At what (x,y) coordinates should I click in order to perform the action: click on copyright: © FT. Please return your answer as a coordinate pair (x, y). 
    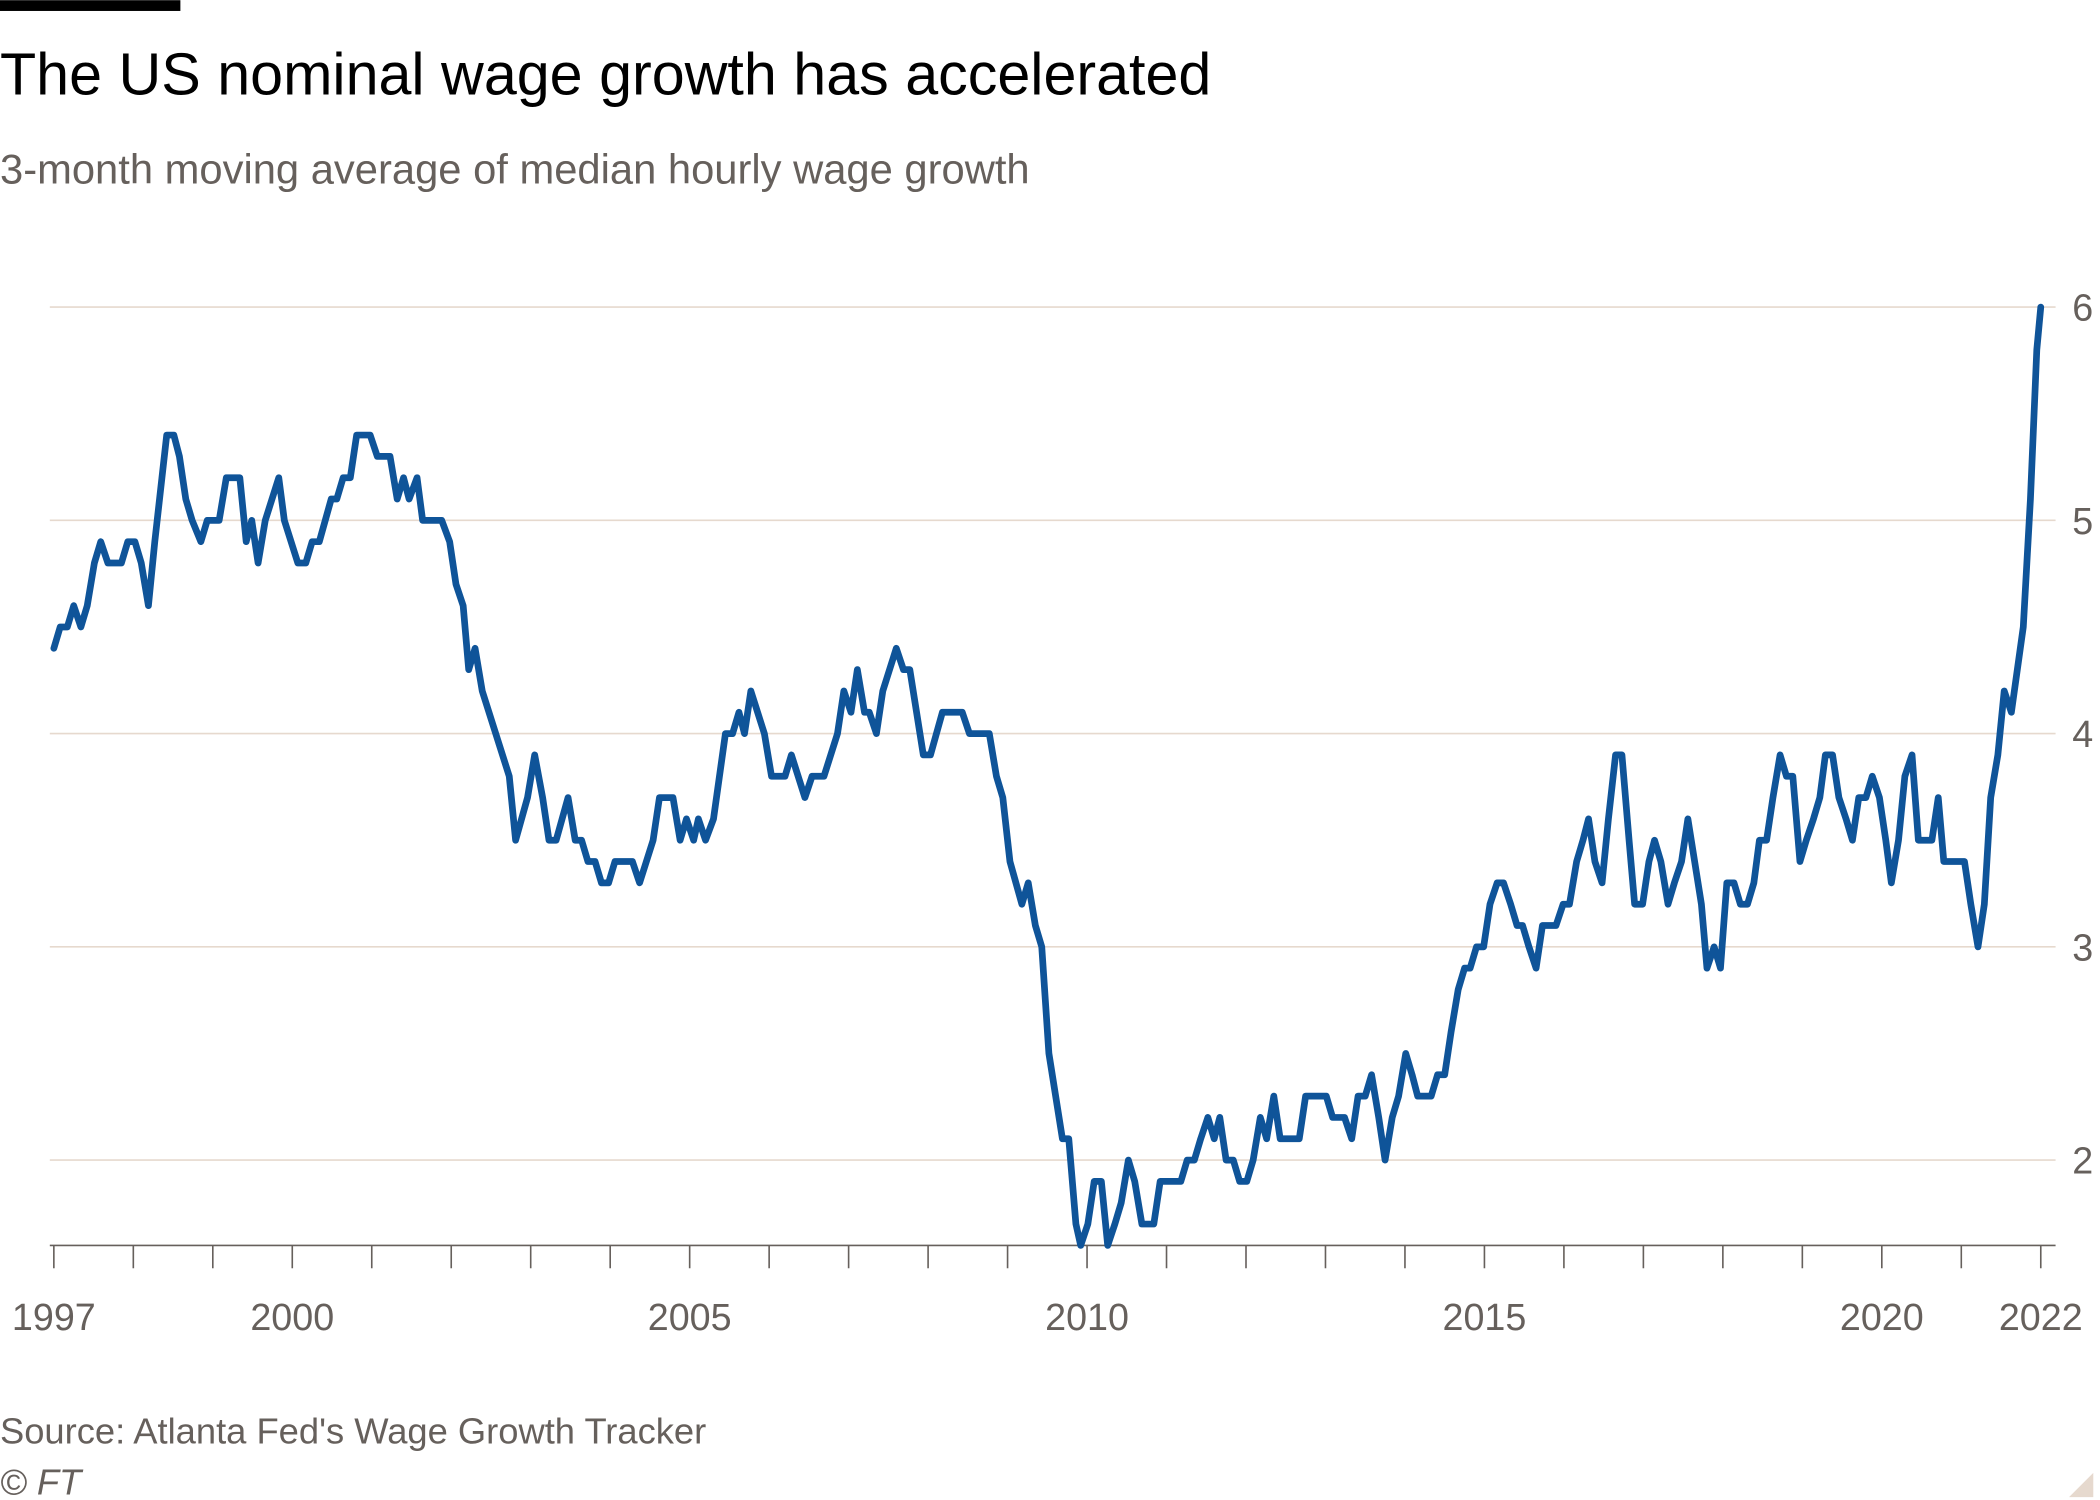
    Looking at the image, I should click on (42, 1480).